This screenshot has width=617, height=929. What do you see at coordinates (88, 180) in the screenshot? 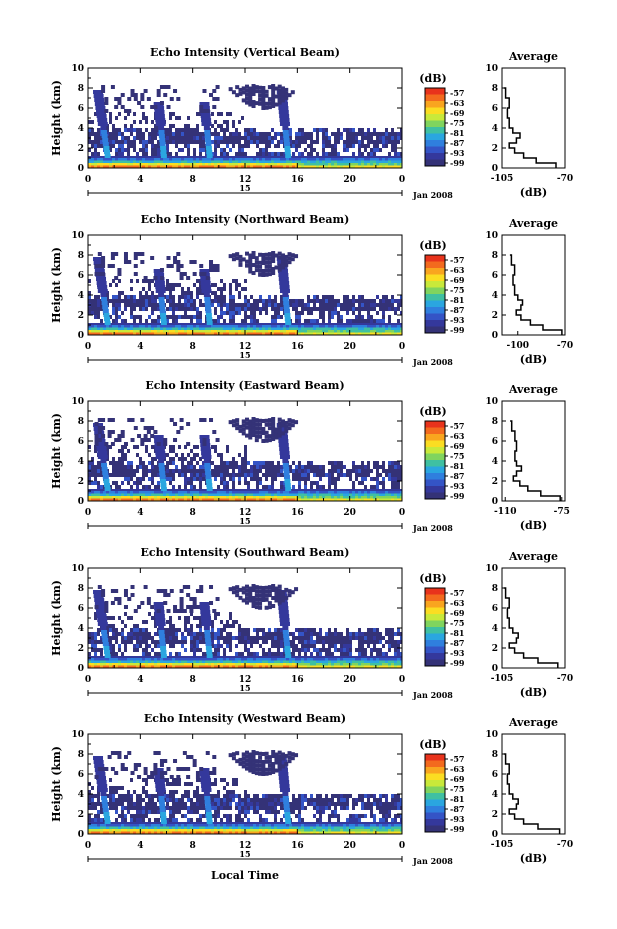
I see `x-tick-label: 0` at bounding box center [88, 180].